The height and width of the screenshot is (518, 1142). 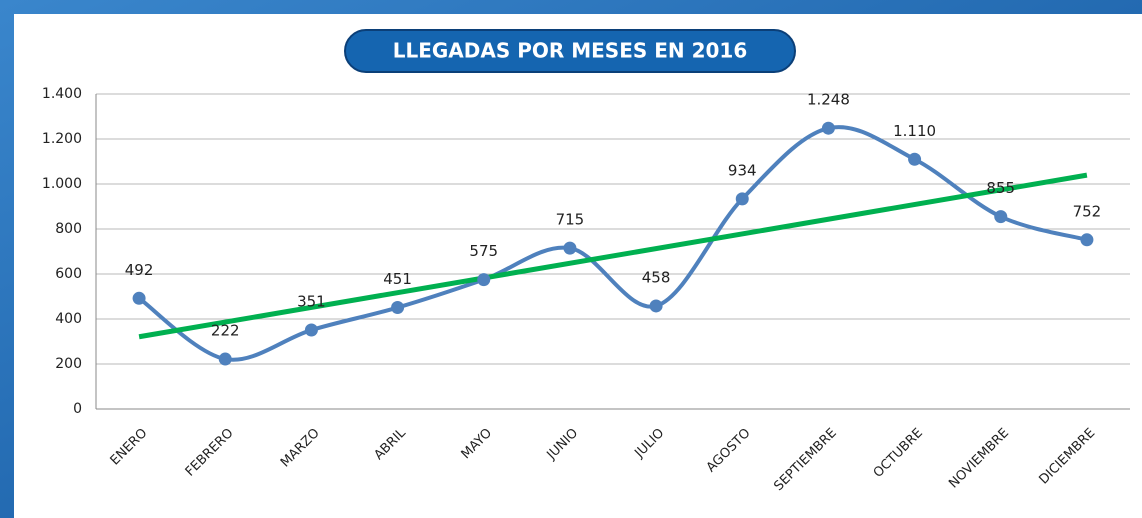 What do you see at coordinates (62, 139) in the screenshot?
I see `y-tick-label: 1.200` at bounding box center [62, 139].